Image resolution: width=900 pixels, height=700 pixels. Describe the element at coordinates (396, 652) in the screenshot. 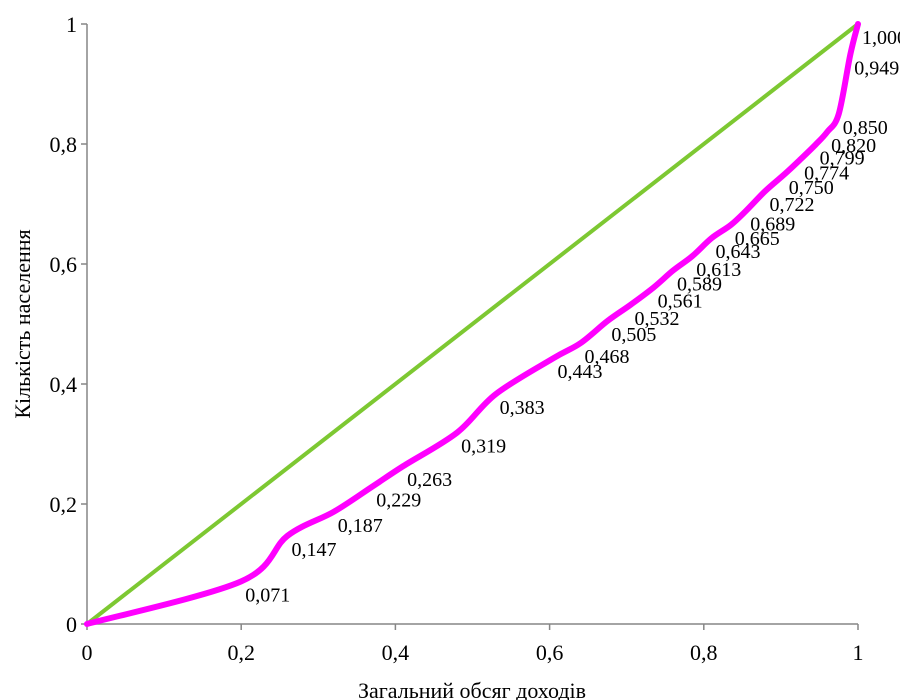

I see `x-tick-label: 0,4` at that location.